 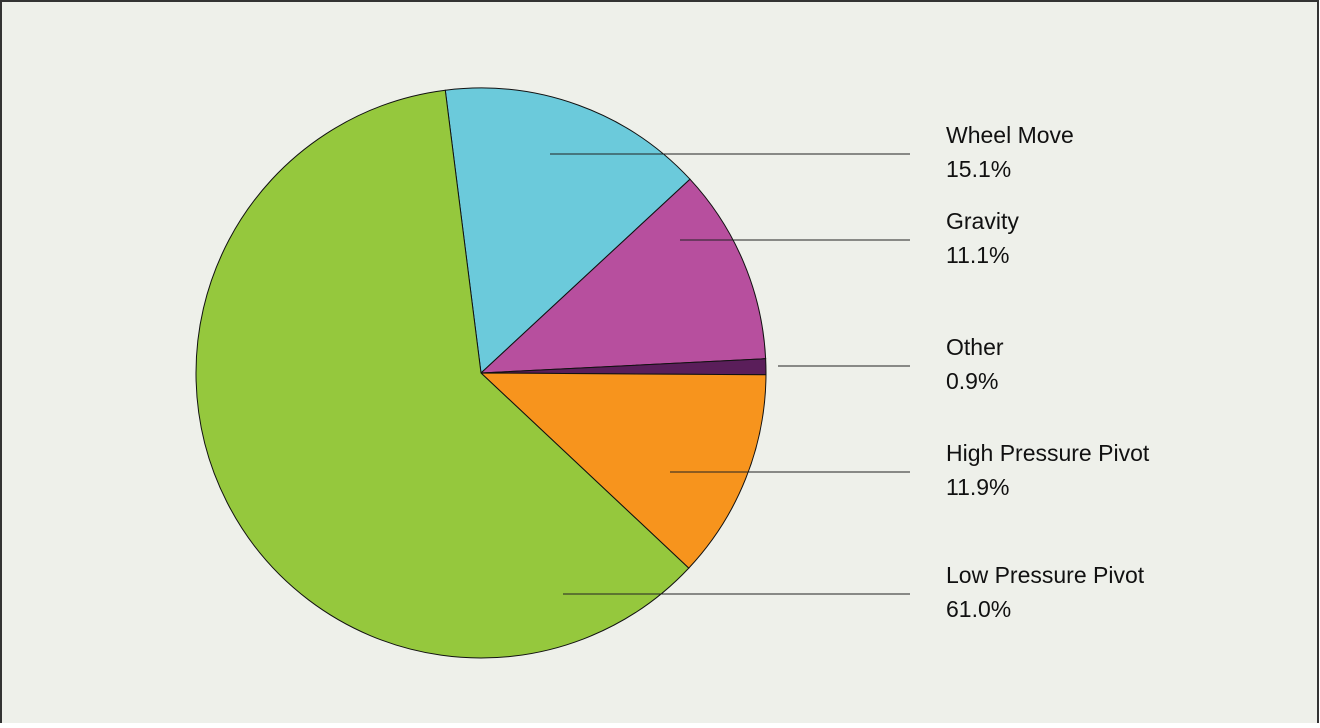 What do you see at coordinates (972, 381) in the screenshot?
I see `slice-value-label: 0.9%` at bounding box center [972, 381].